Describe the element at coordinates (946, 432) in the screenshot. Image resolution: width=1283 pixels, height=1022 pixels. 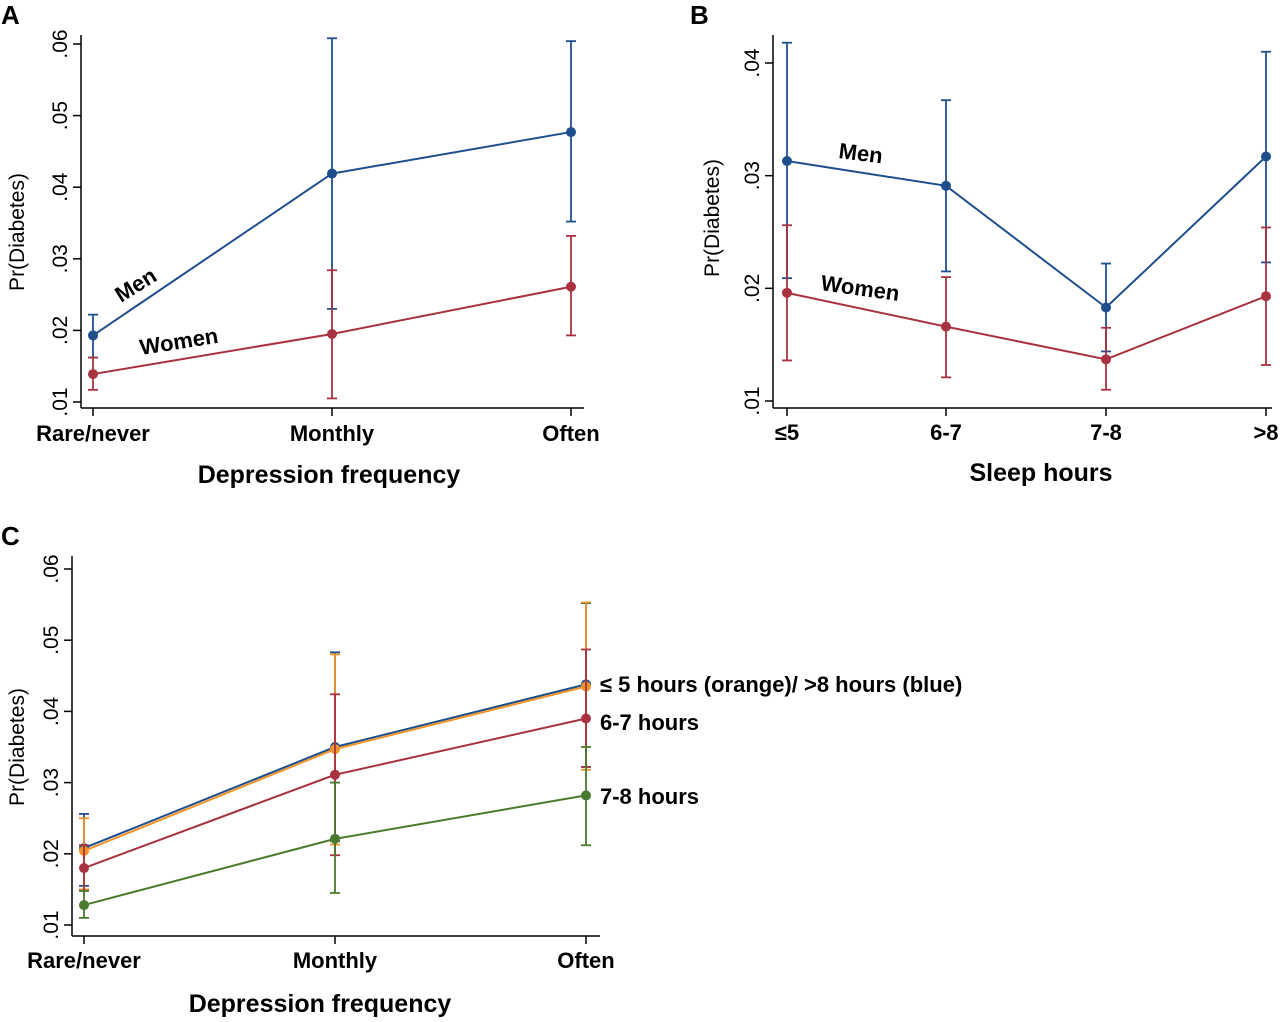
I see `x-tick-label: 6-7` at that location.